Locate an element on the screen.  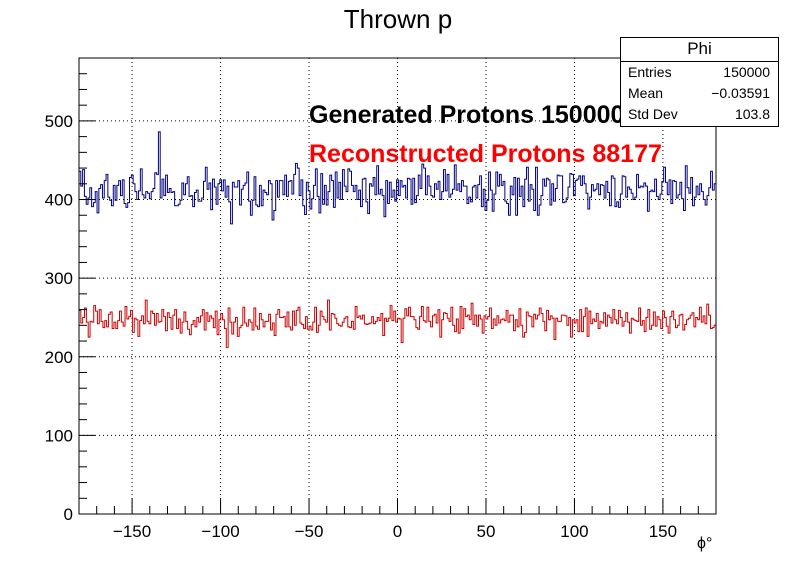
x-tick-label: −100 is located at coordinates (220, 531).